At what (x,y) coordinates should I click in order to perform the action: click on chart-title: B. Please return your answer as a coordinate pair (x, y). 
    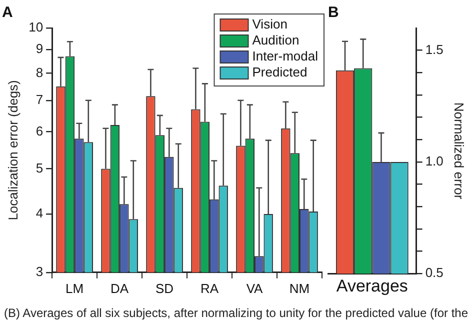
    Looking at the image, I should click on (333, 13).